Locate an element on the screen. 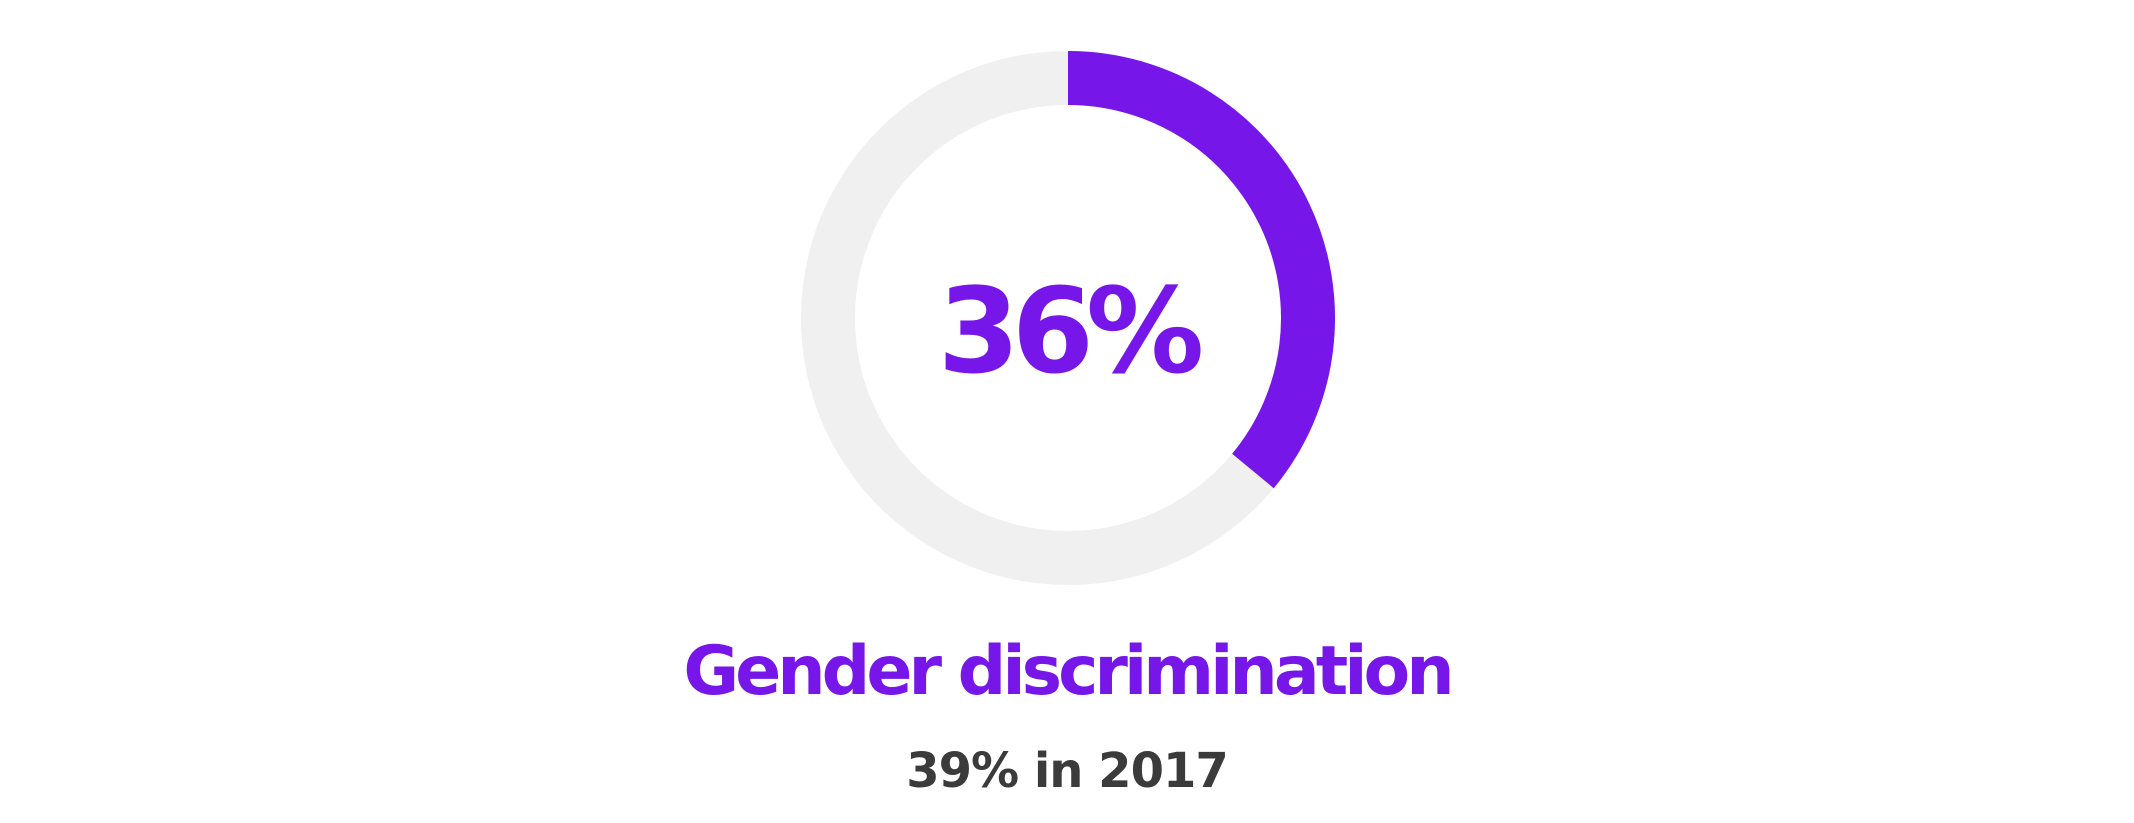 The width and height of the screenshot is (2134, 823). center-percentage: 36% is located at coordinates (1069, 331).